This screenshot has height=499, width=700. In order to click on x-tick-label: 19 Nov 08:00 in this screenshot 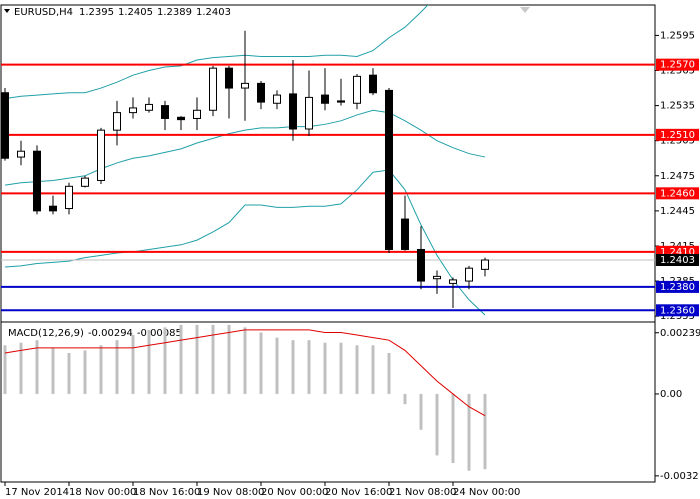, I will do `click(230, 492)`.